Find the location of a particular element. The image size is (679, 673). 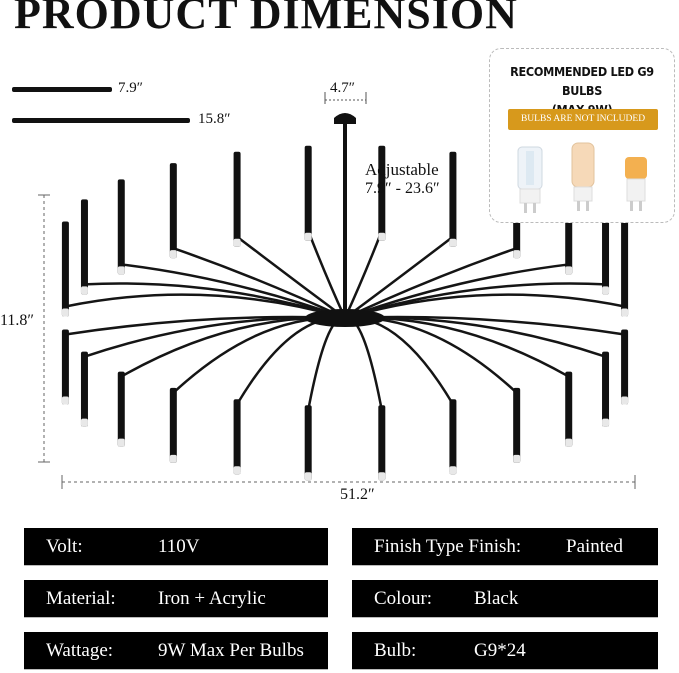

spec-label: Volt: is located at coordinates (64, 546).